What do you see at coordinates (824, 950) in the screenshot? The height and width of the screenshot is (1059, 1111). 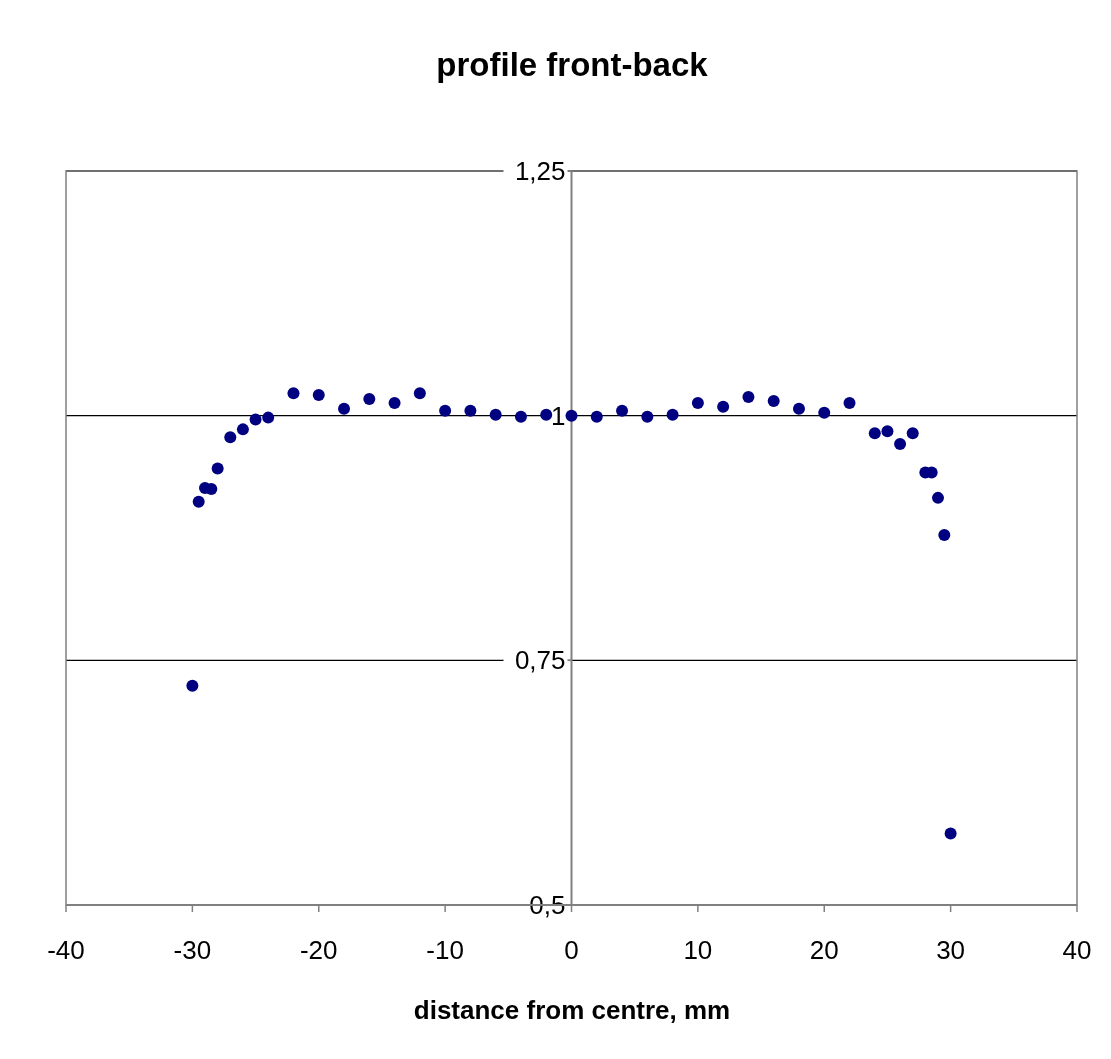 I see `x-tick-label: 20` at bounding box center [824, 950].